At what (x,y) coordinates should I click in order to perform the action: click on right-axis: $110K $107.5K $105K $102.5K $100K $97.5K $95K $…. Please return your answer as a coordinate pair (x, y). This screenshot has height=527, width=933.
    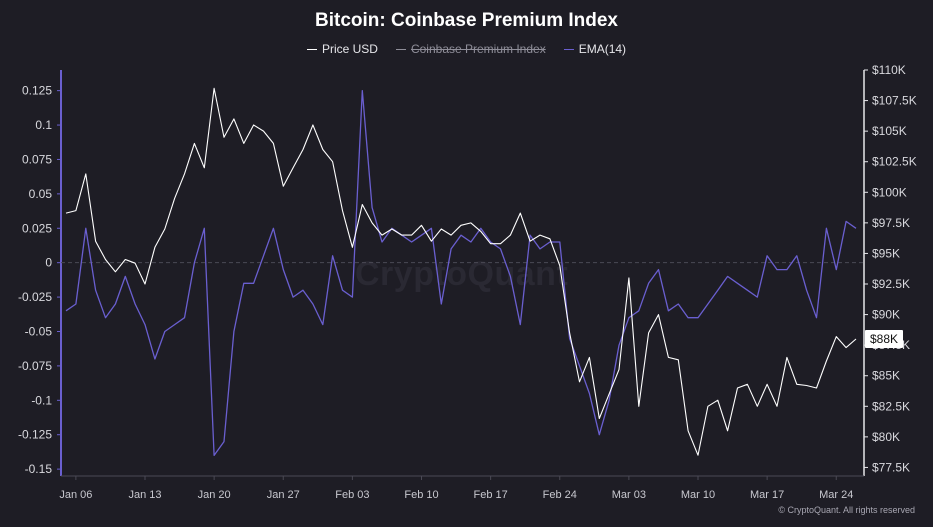
    Looking at the image, I should click on (890, 269).